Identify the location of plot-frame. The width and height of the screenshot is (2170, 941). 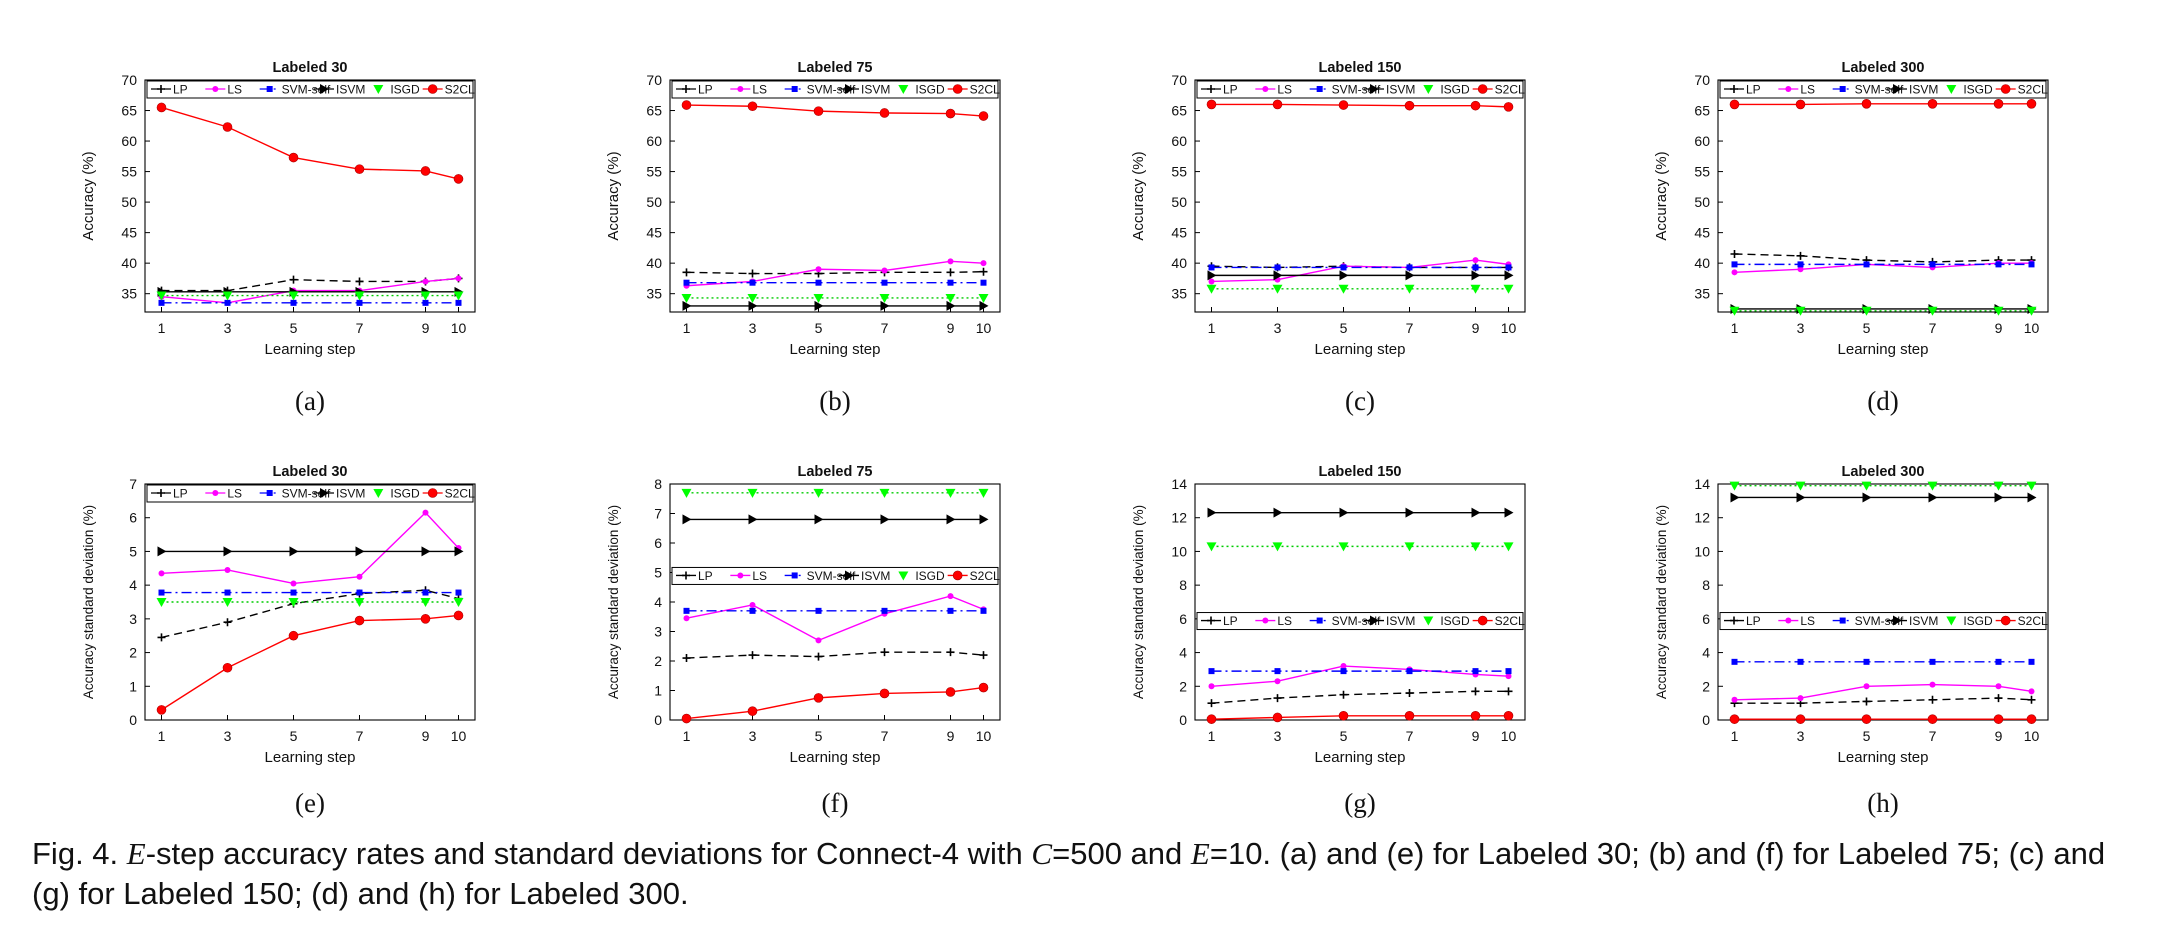
(1883, 196).